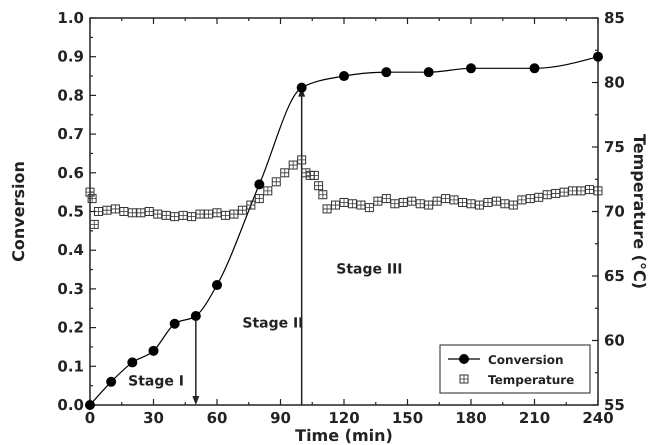 Image resolution: width=648 pixels, height=445 pixels. Describe the element at coordinates (18, 211) in the screenshot. I see `y-axis-title: Conversion` at that location.